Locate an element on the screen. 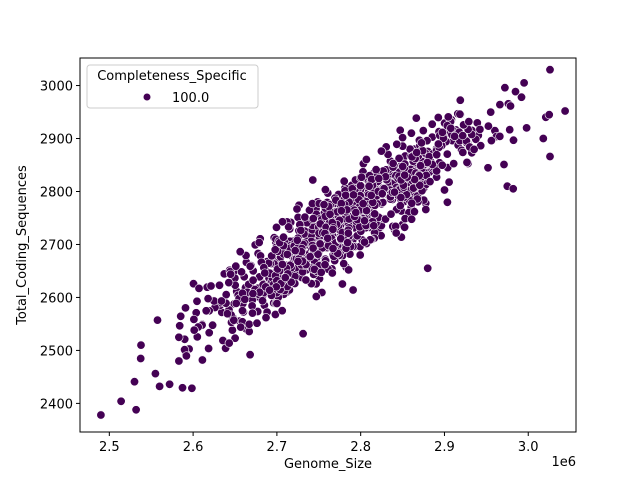 This screenshot has width=640, height=480. y-axis-label: Total_Coding_Sequences is located at coordinates (22, 245).